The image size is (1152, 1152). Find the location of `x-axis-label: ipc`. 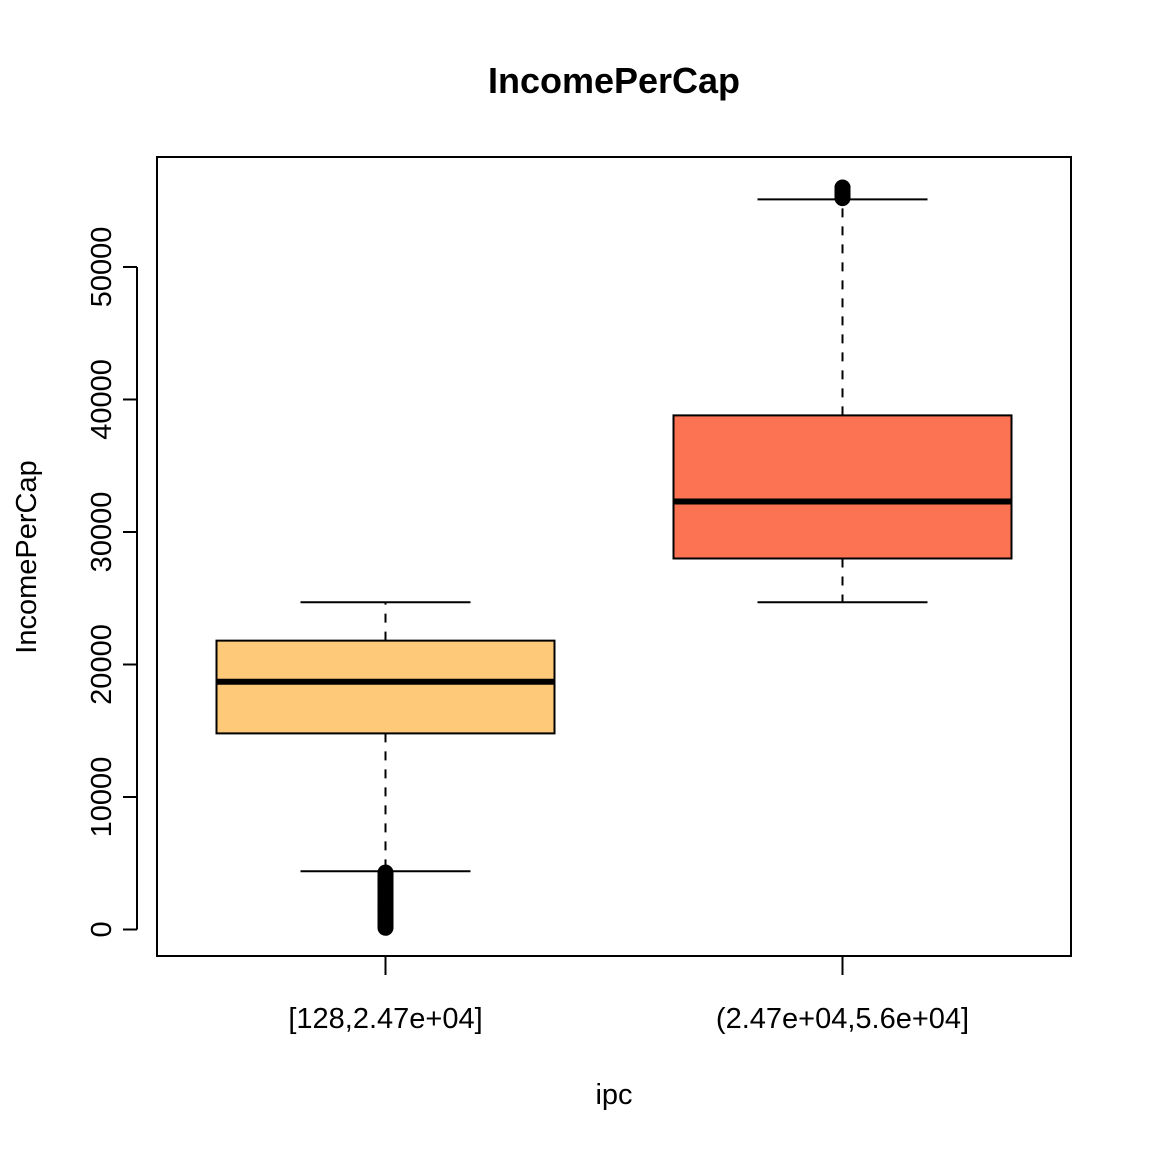

x-axis-label: ipc is located at coordinates (613, 1095).